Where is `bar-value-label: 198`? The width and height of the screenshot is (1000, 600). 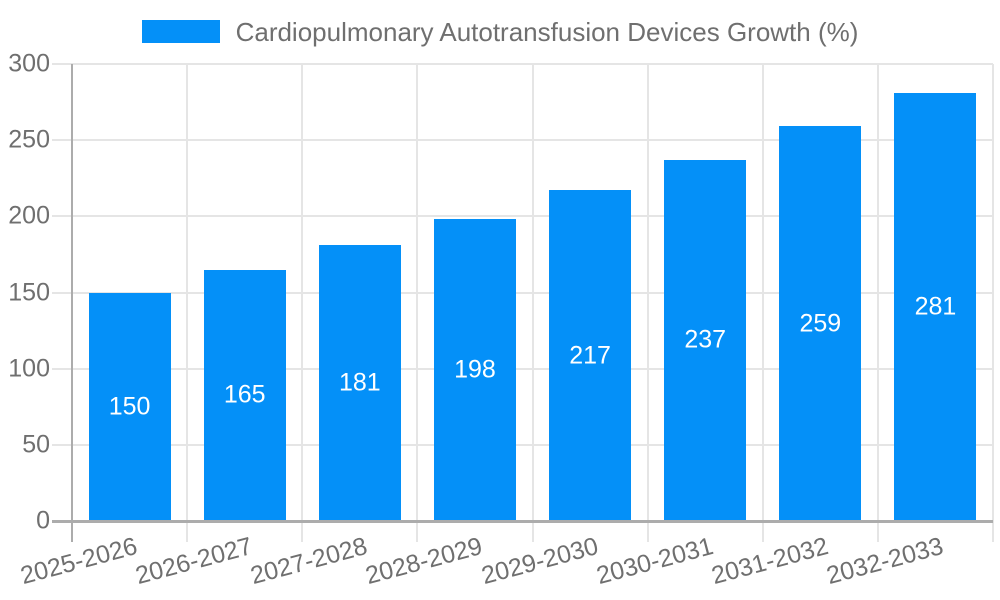 bar-value-label: 198 is located at coordinates (475, 369).